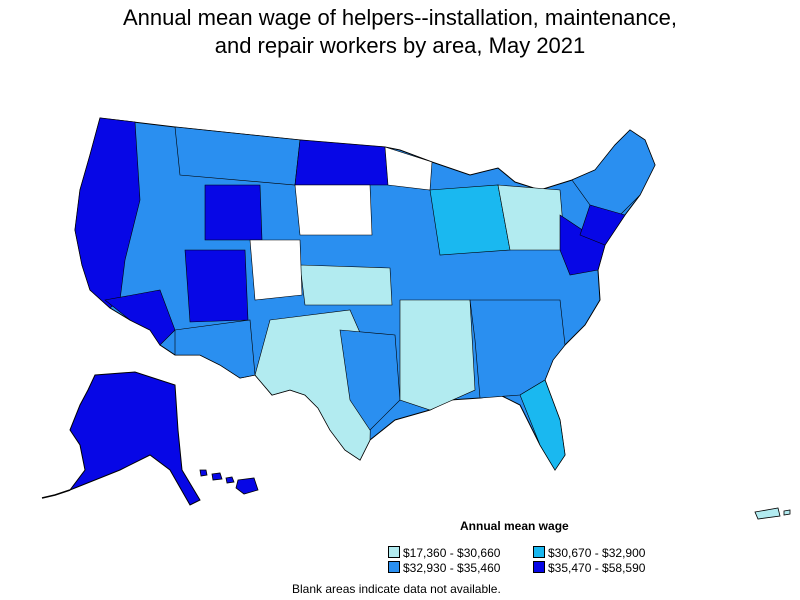  I want to click on legend-title: Annual mean wage, so click(514, 526).